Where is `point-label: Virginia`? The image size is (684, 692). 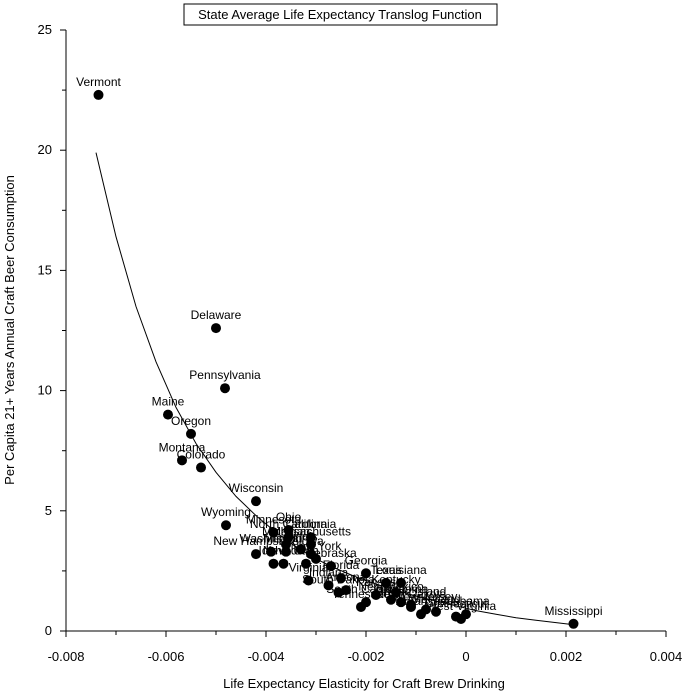
point-label: Virginia is located at coordinates (309, 568).